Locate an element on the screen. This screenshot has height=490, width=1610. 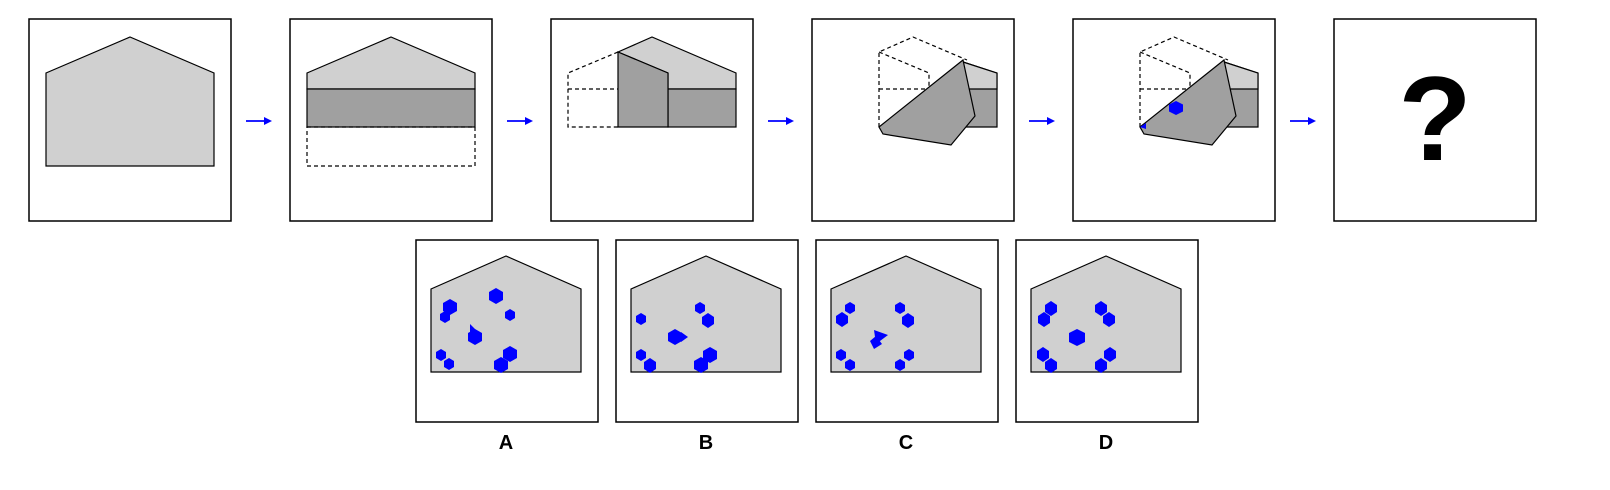
option-c-label: C is located at coordinates (906, 443).